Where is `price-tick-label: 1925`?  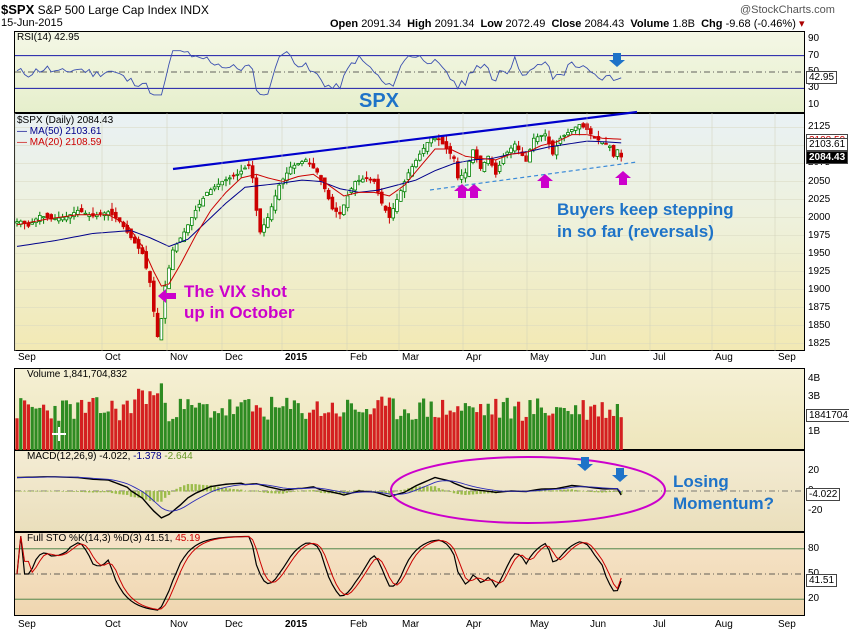
price-tick-label: 1925 is located at coordinates (819, 271).